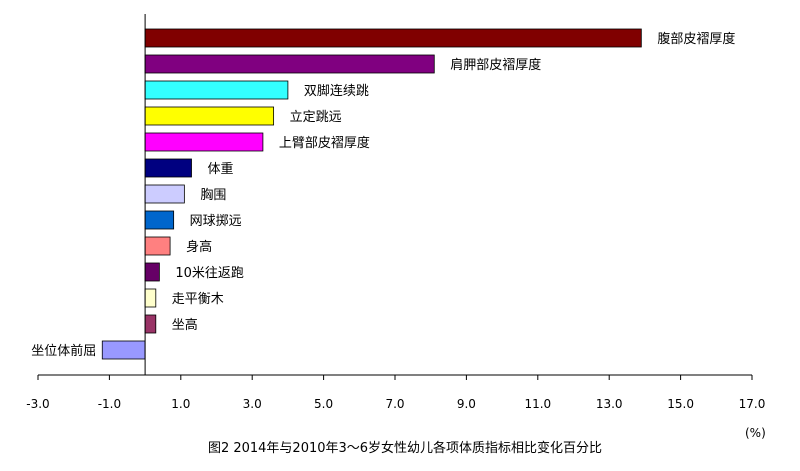 The height and width of the screenshot is (471, 800). I want to click on category-label: 身高, so click(199, 247).